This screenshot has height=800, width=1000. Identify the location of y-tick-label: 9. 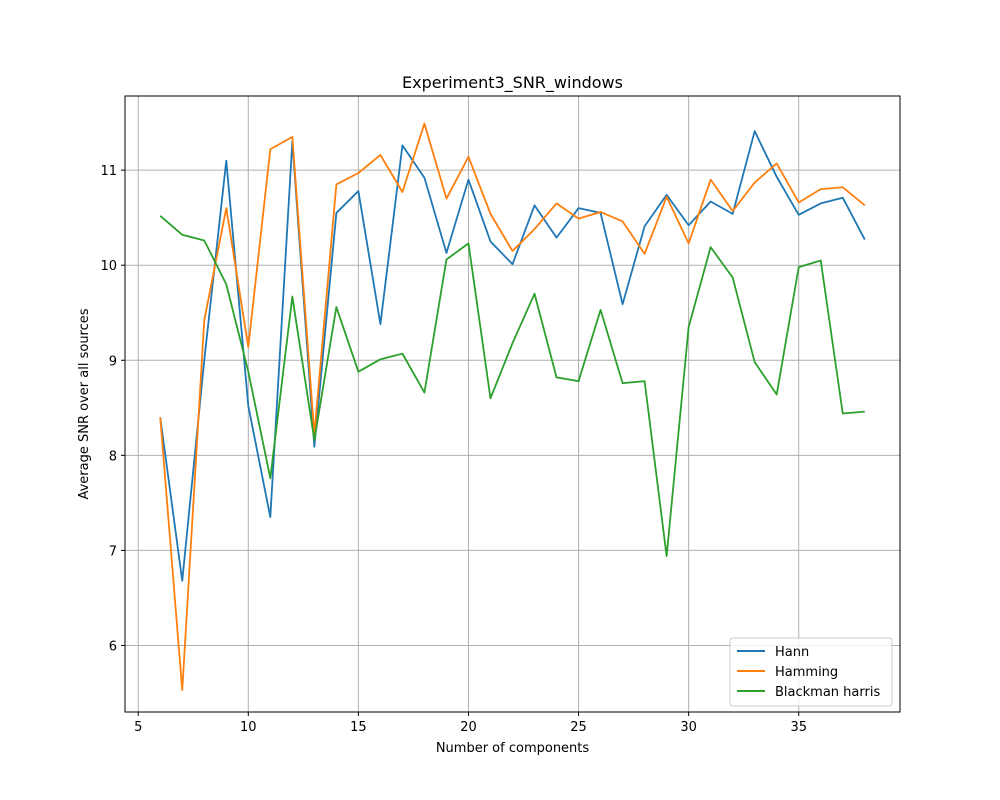
(113, 361).